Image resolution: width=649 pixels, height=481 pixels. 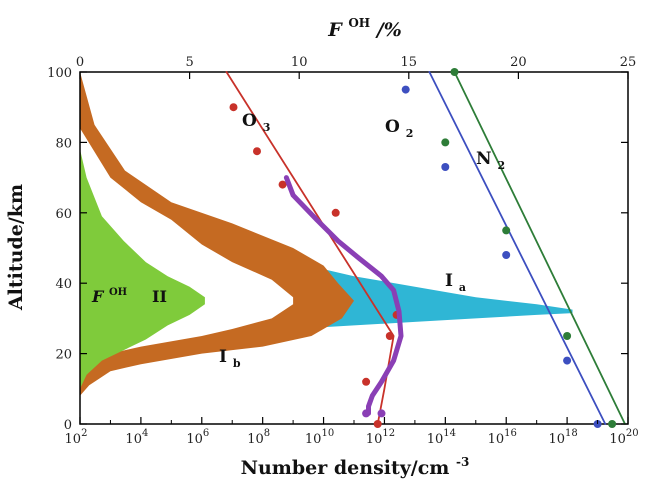 What do you see at coordinates (518, 62) in the screenshot?
I see `x-top-tick-label-4: 20` at bounding box center [518, 62].